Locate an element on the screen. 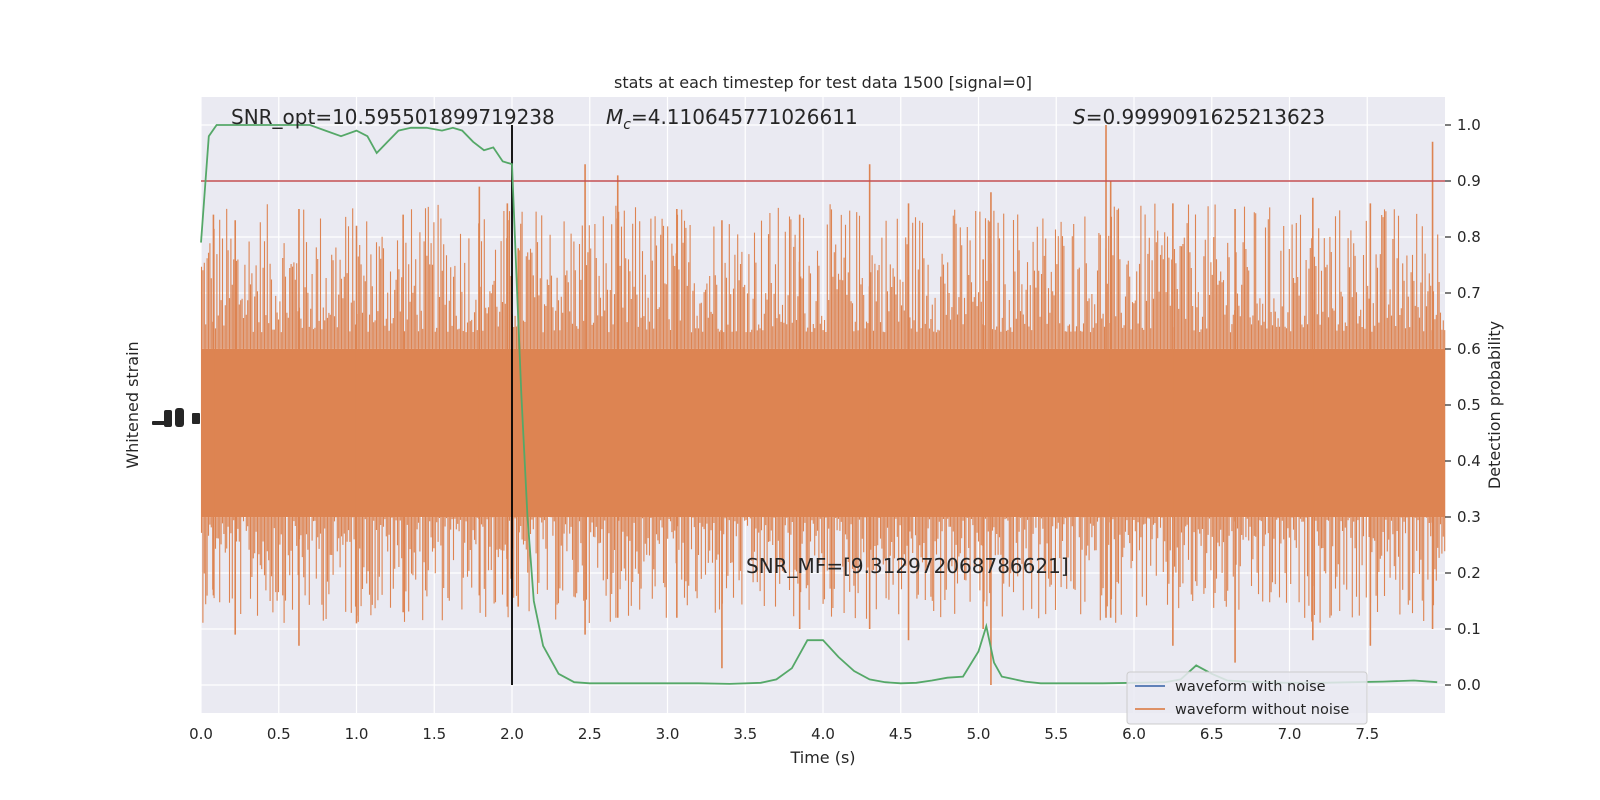 The height and width of the screenshot is (800, 1600). x-tick-label: 2.0 is located at coordinates (512, 734).